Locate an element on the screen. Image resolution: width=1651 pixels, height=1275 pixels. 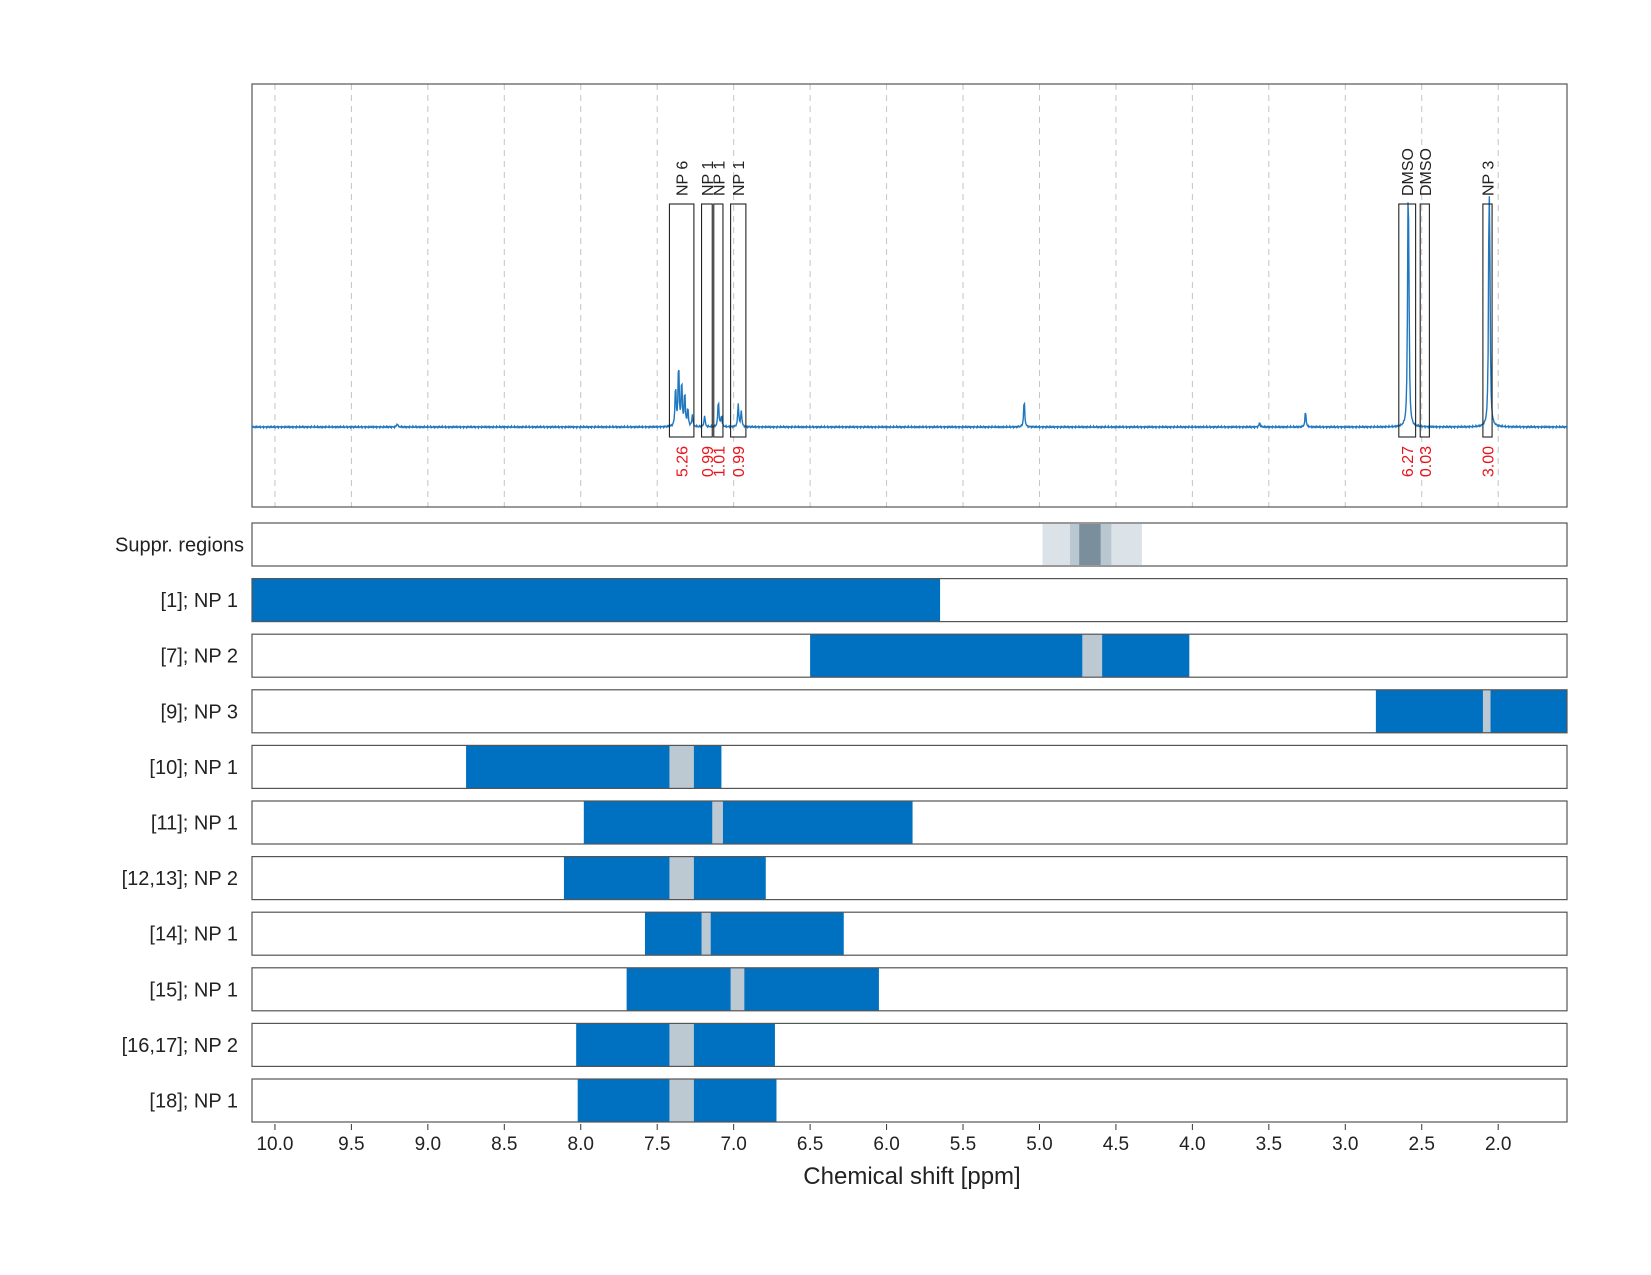
x-tick-label: 3.5 is located at coordinates (1269, 1144).